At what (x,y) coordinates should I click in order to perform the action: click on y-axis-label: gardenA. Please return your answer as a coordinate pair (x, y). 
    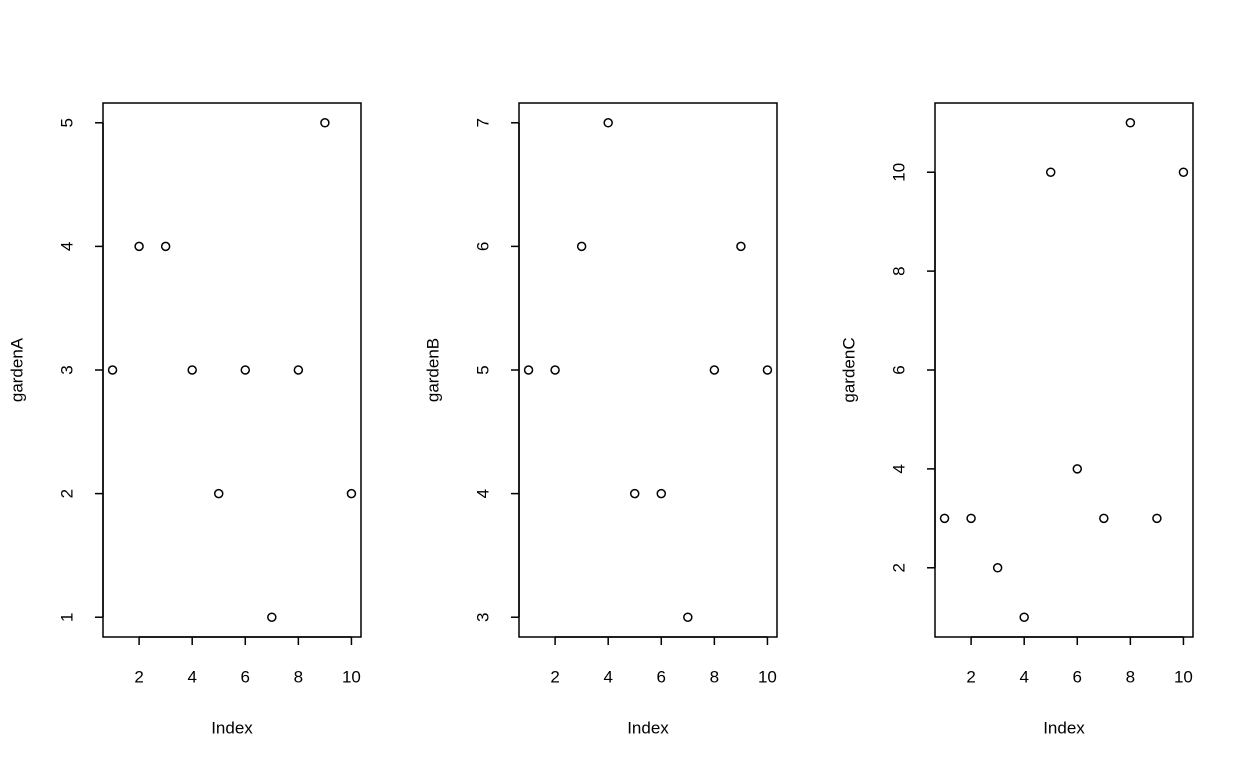
    Looking at the image, I should click on (16, 369).